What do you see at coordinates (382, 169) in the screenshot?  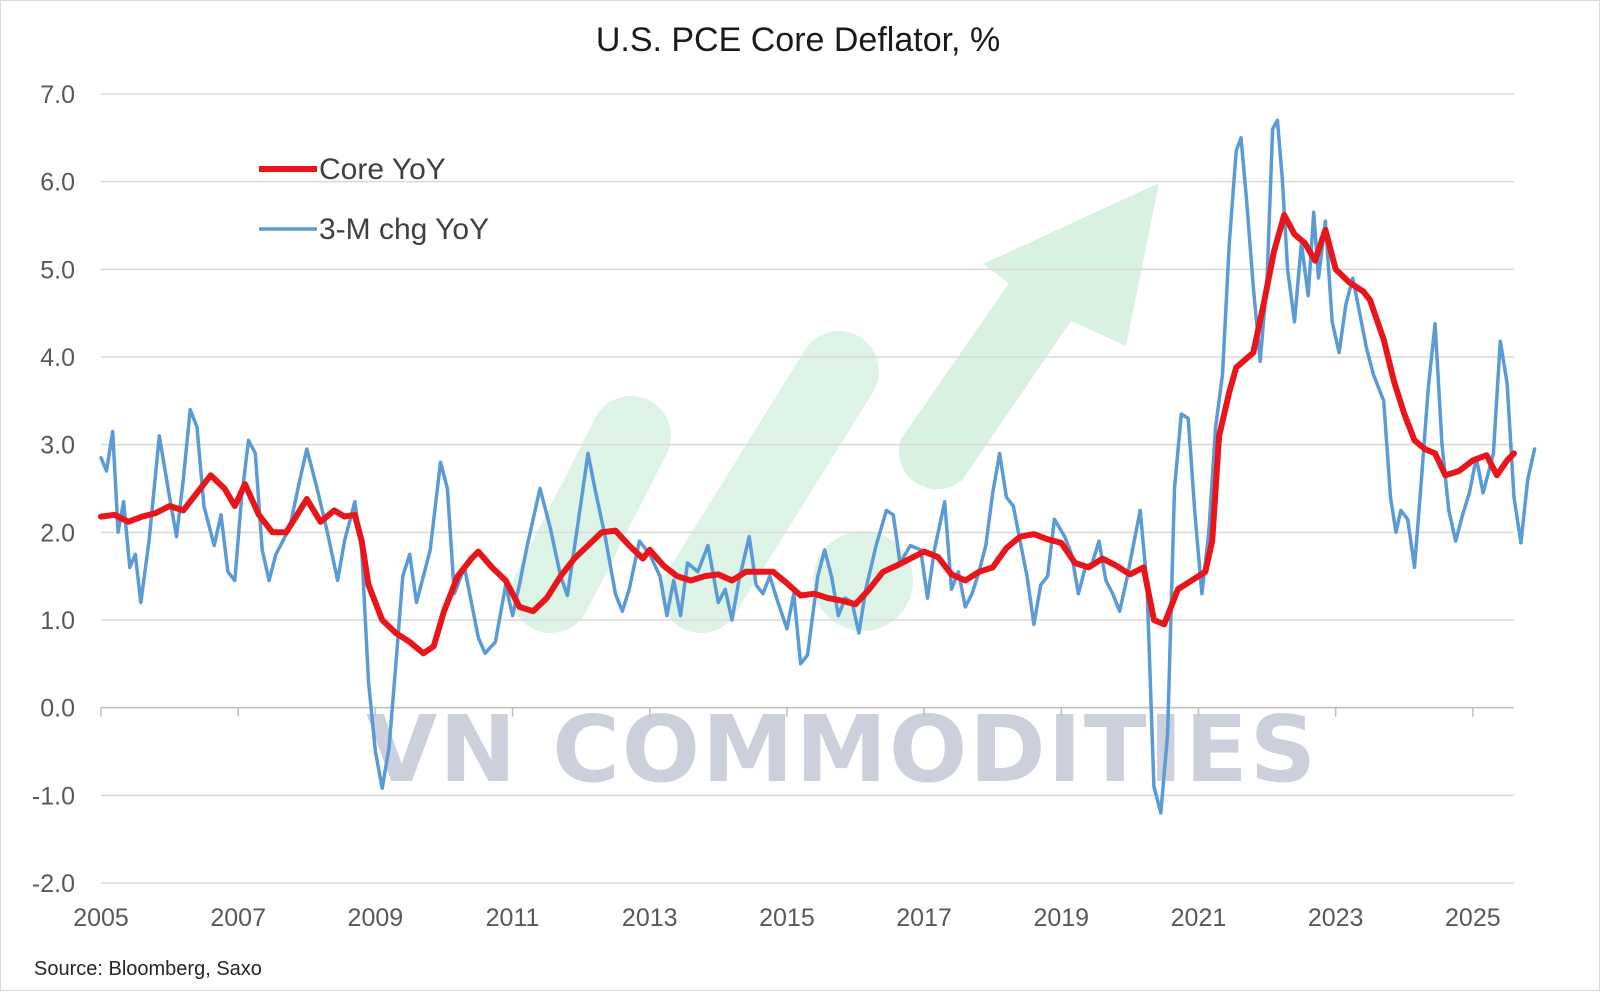 I see `legend-label-0: Core YoY` at bounding box center [382, 169].